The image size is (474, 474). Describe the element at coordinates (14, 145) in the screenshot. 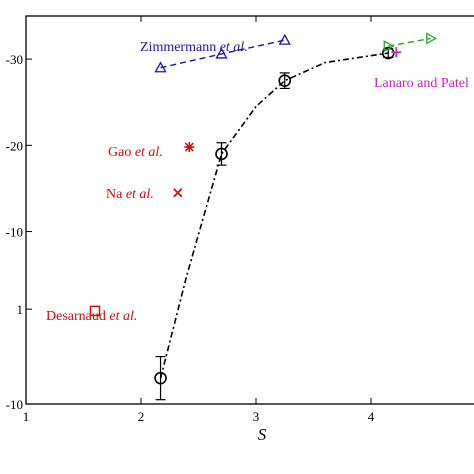

I see `y-tick-label: -20` at that location.